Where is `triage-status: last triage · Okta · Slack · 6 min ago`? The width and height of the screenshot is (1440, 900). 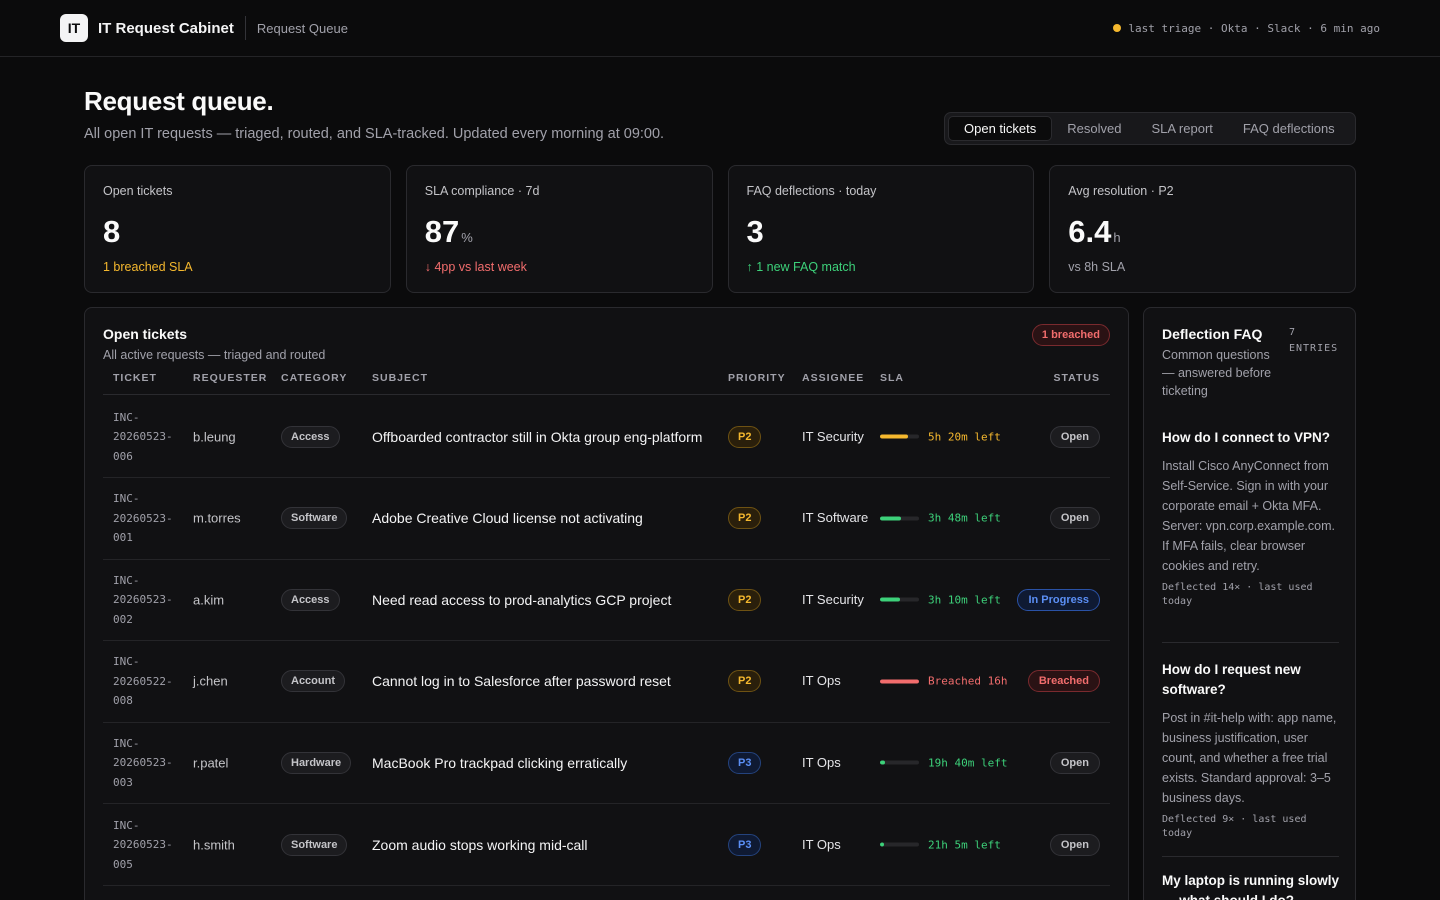 triage-status: last triage · Okta · Slack · 6 min ago is located at coordinates (1246, 28).